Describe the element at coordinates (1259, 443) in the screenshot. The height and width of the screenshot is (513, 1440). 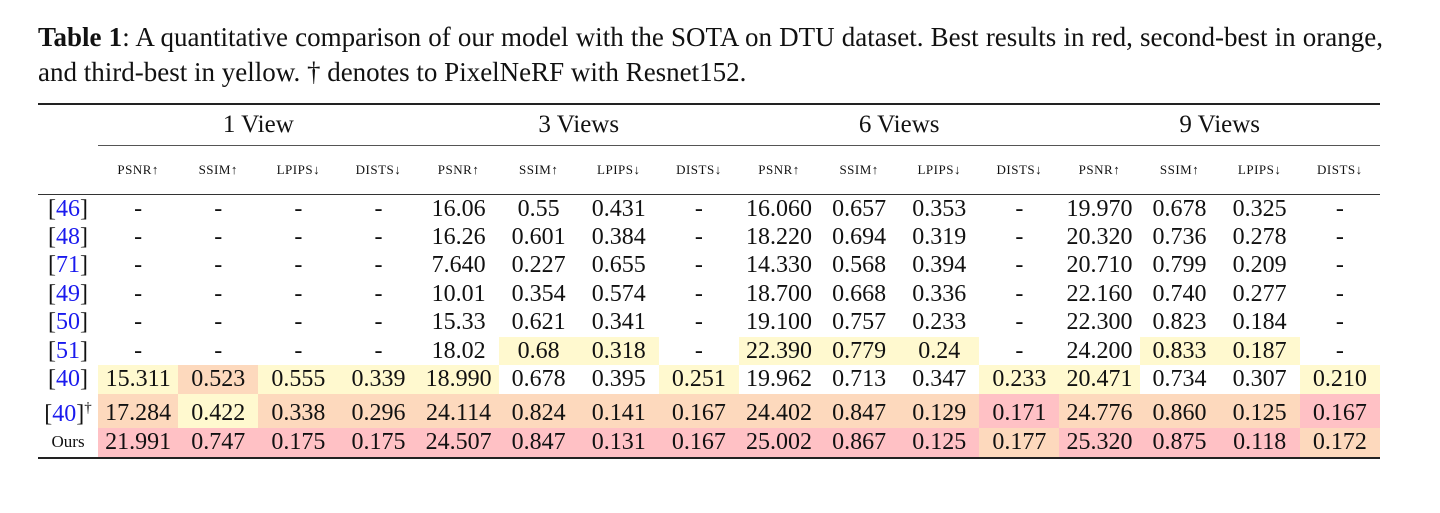
I see `metric-value: 0.118` at that location.